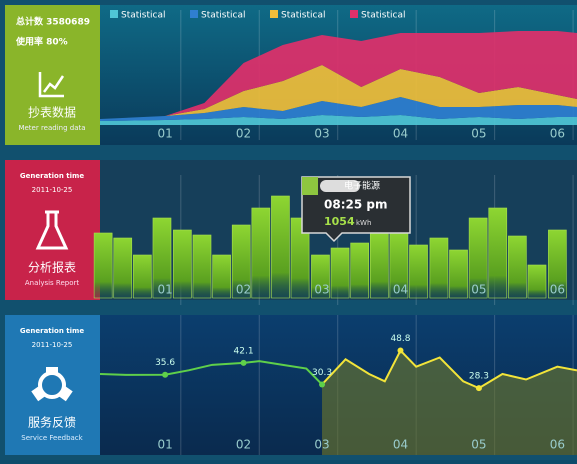 The height and width of the screenshot is (464, 577). I want to click on tooltip-box, so click(356, 209).